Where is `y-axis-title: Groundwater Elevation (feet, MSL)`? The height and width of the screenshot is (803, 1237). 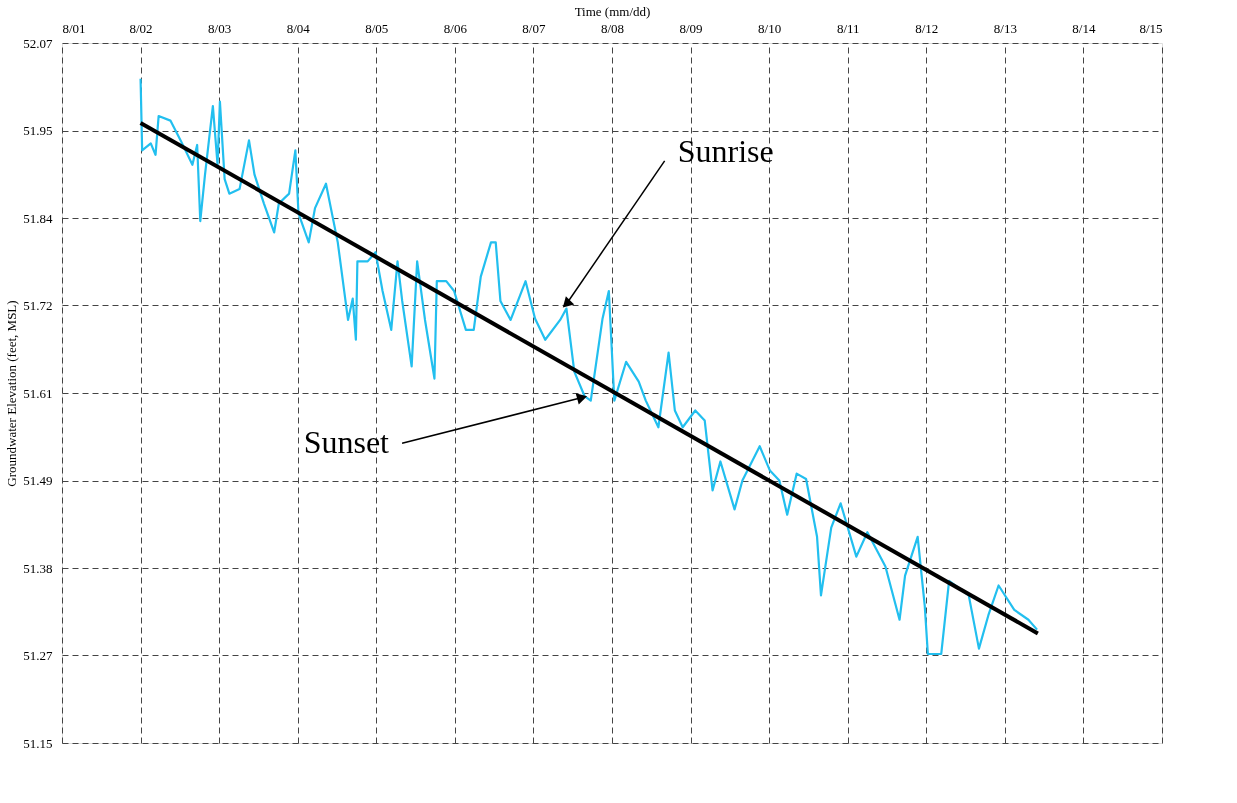
y-axis-title: Groundwater Elevation (feet, MSL) is located at coordinates (12, 393).